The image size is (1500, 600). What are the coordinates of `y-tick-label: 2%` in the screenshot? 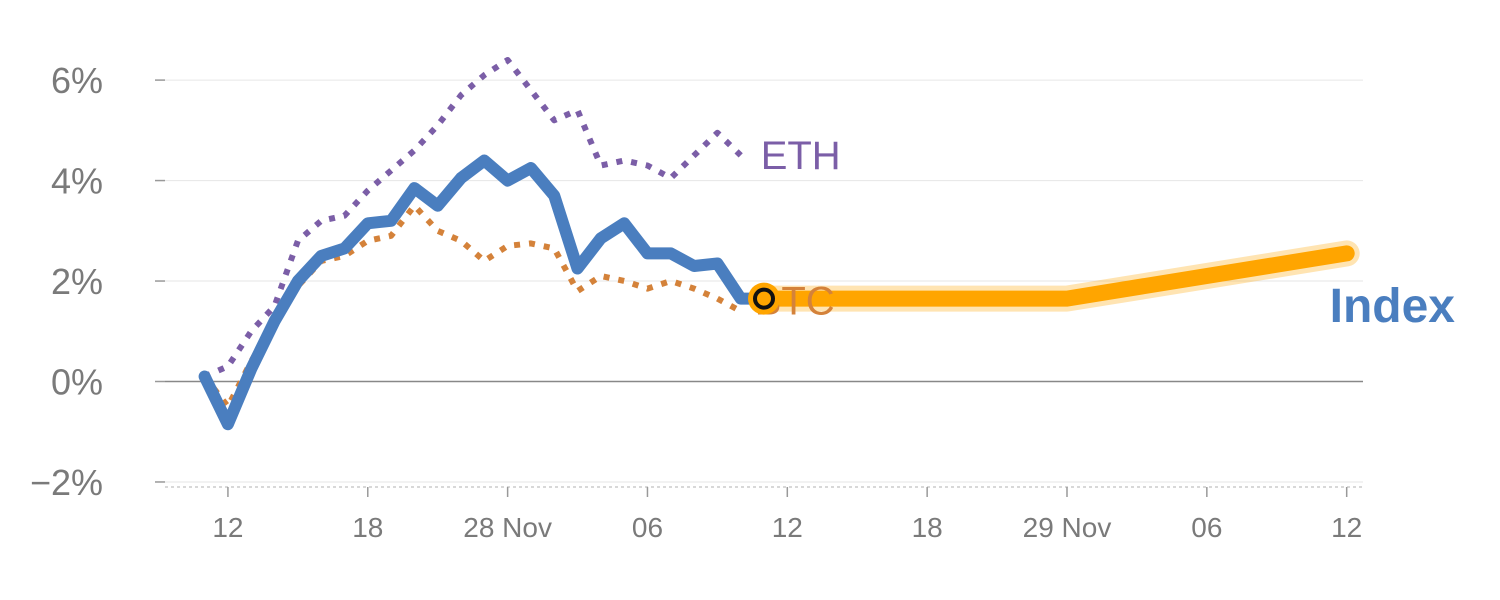 It's located at (77, 281).